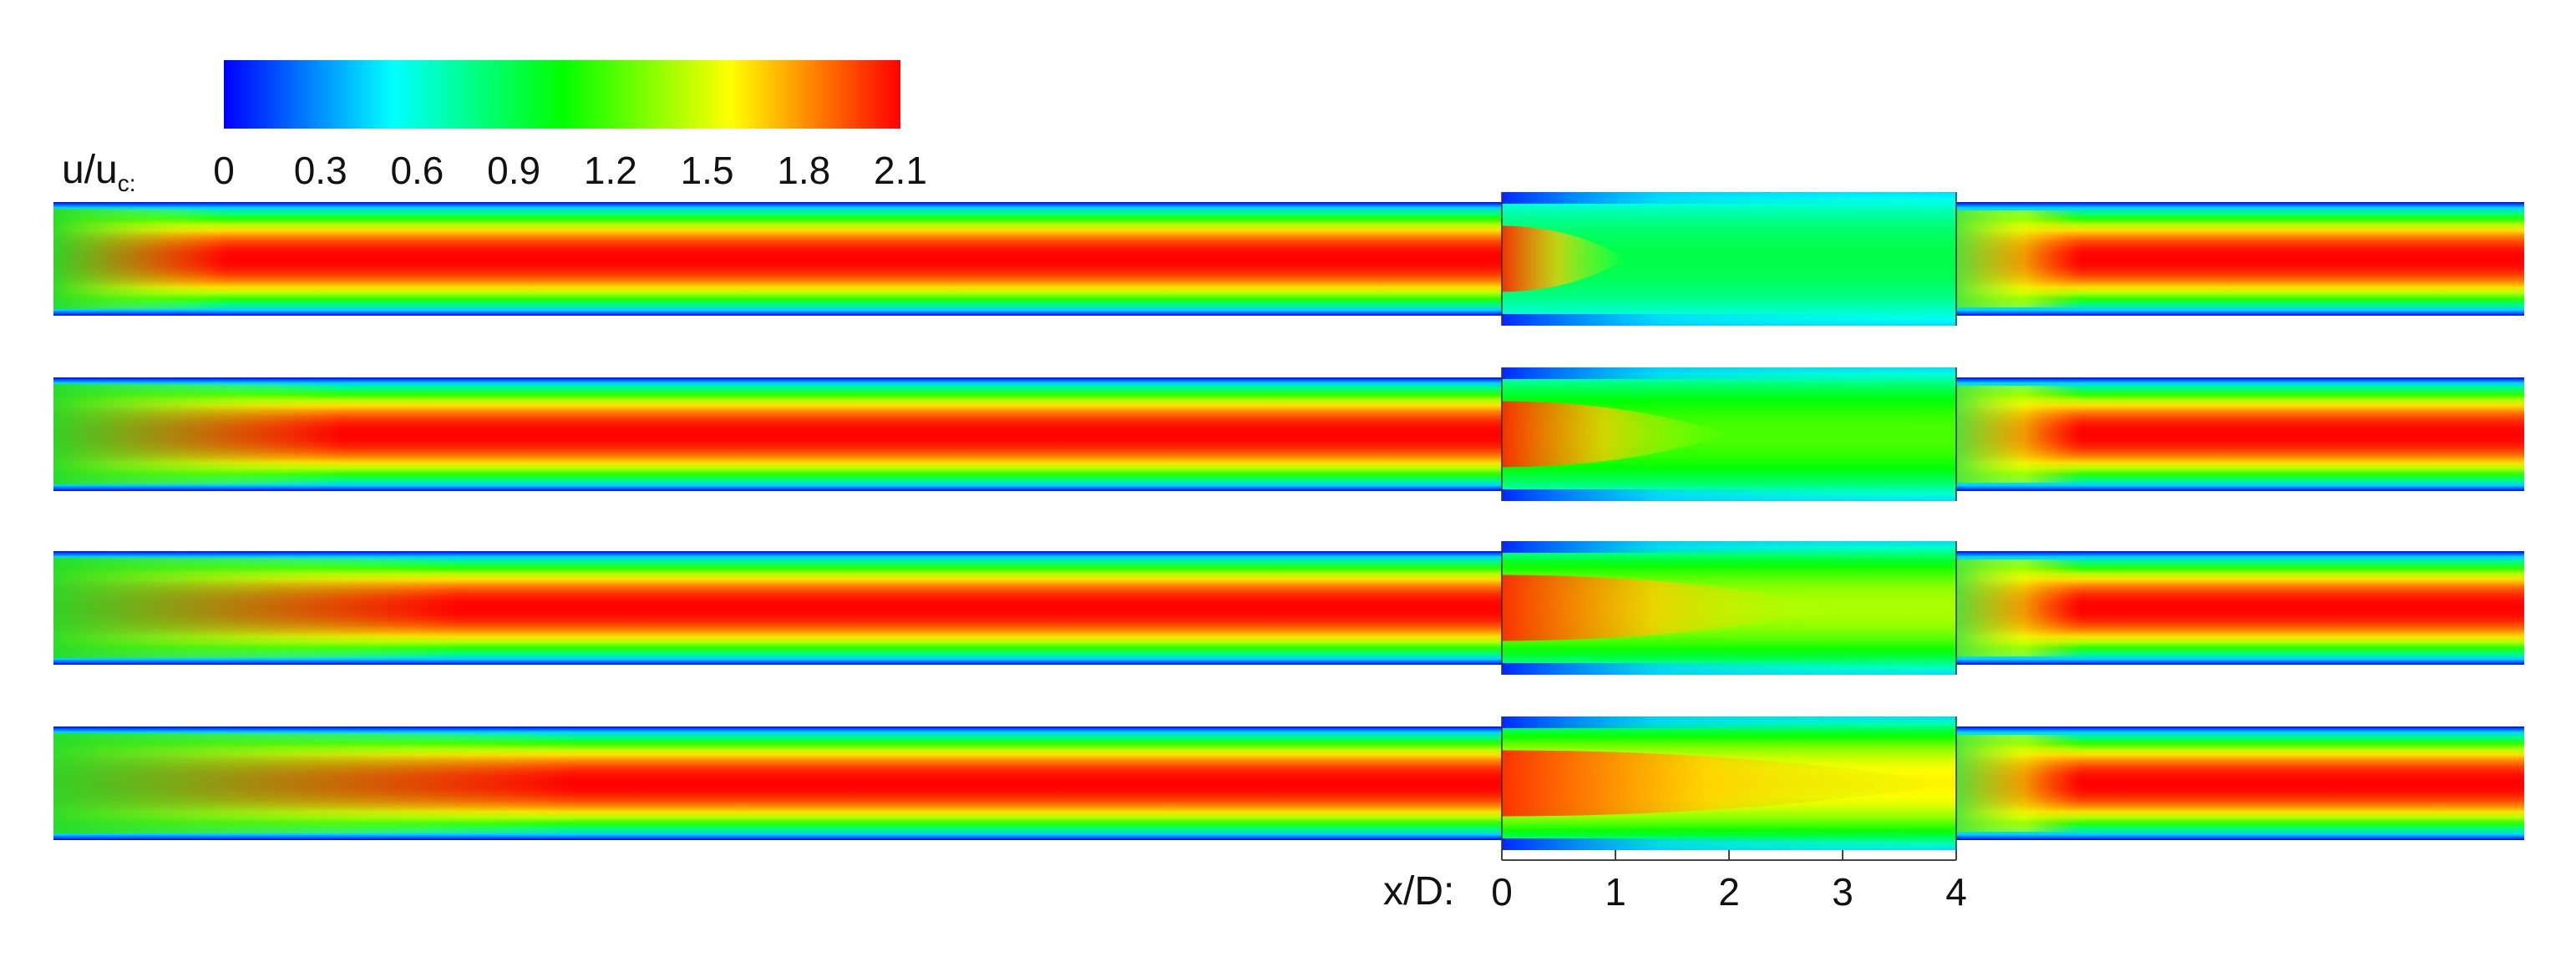 The height and width of the screenshot is (962, 2576). I want to click on x-axis-tick-label: 0, so click(1502, 892).